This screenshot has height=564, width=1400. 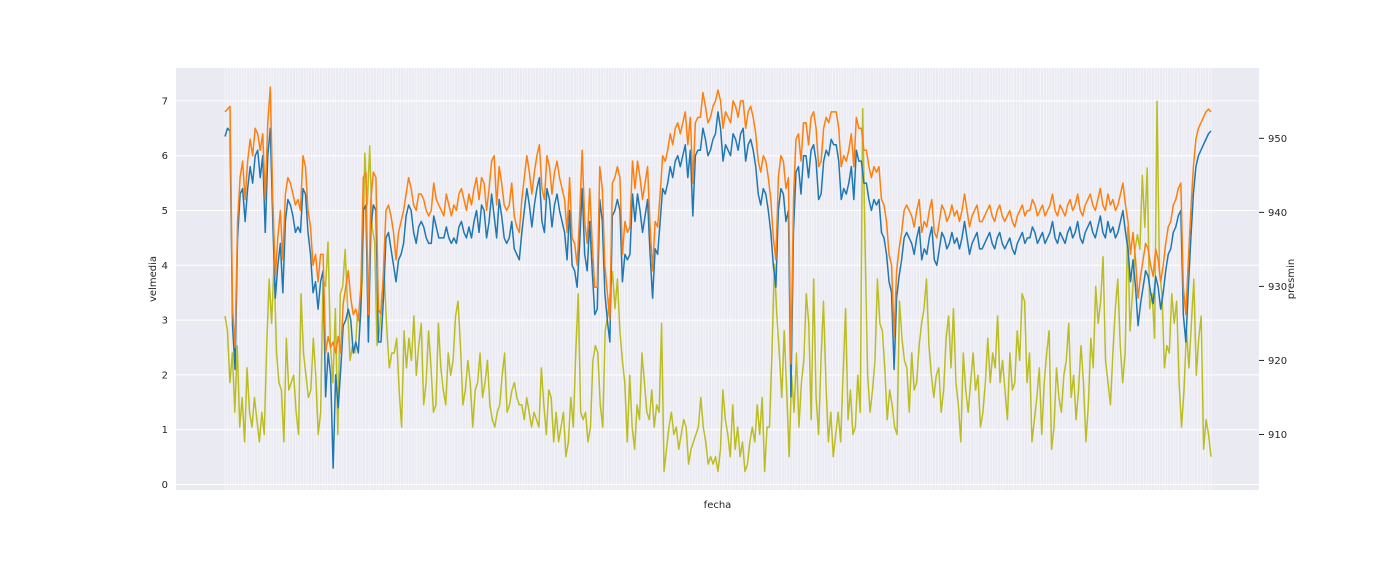 I want to click on left-y-axis-label: velmedia, so click(x=153, y=279).